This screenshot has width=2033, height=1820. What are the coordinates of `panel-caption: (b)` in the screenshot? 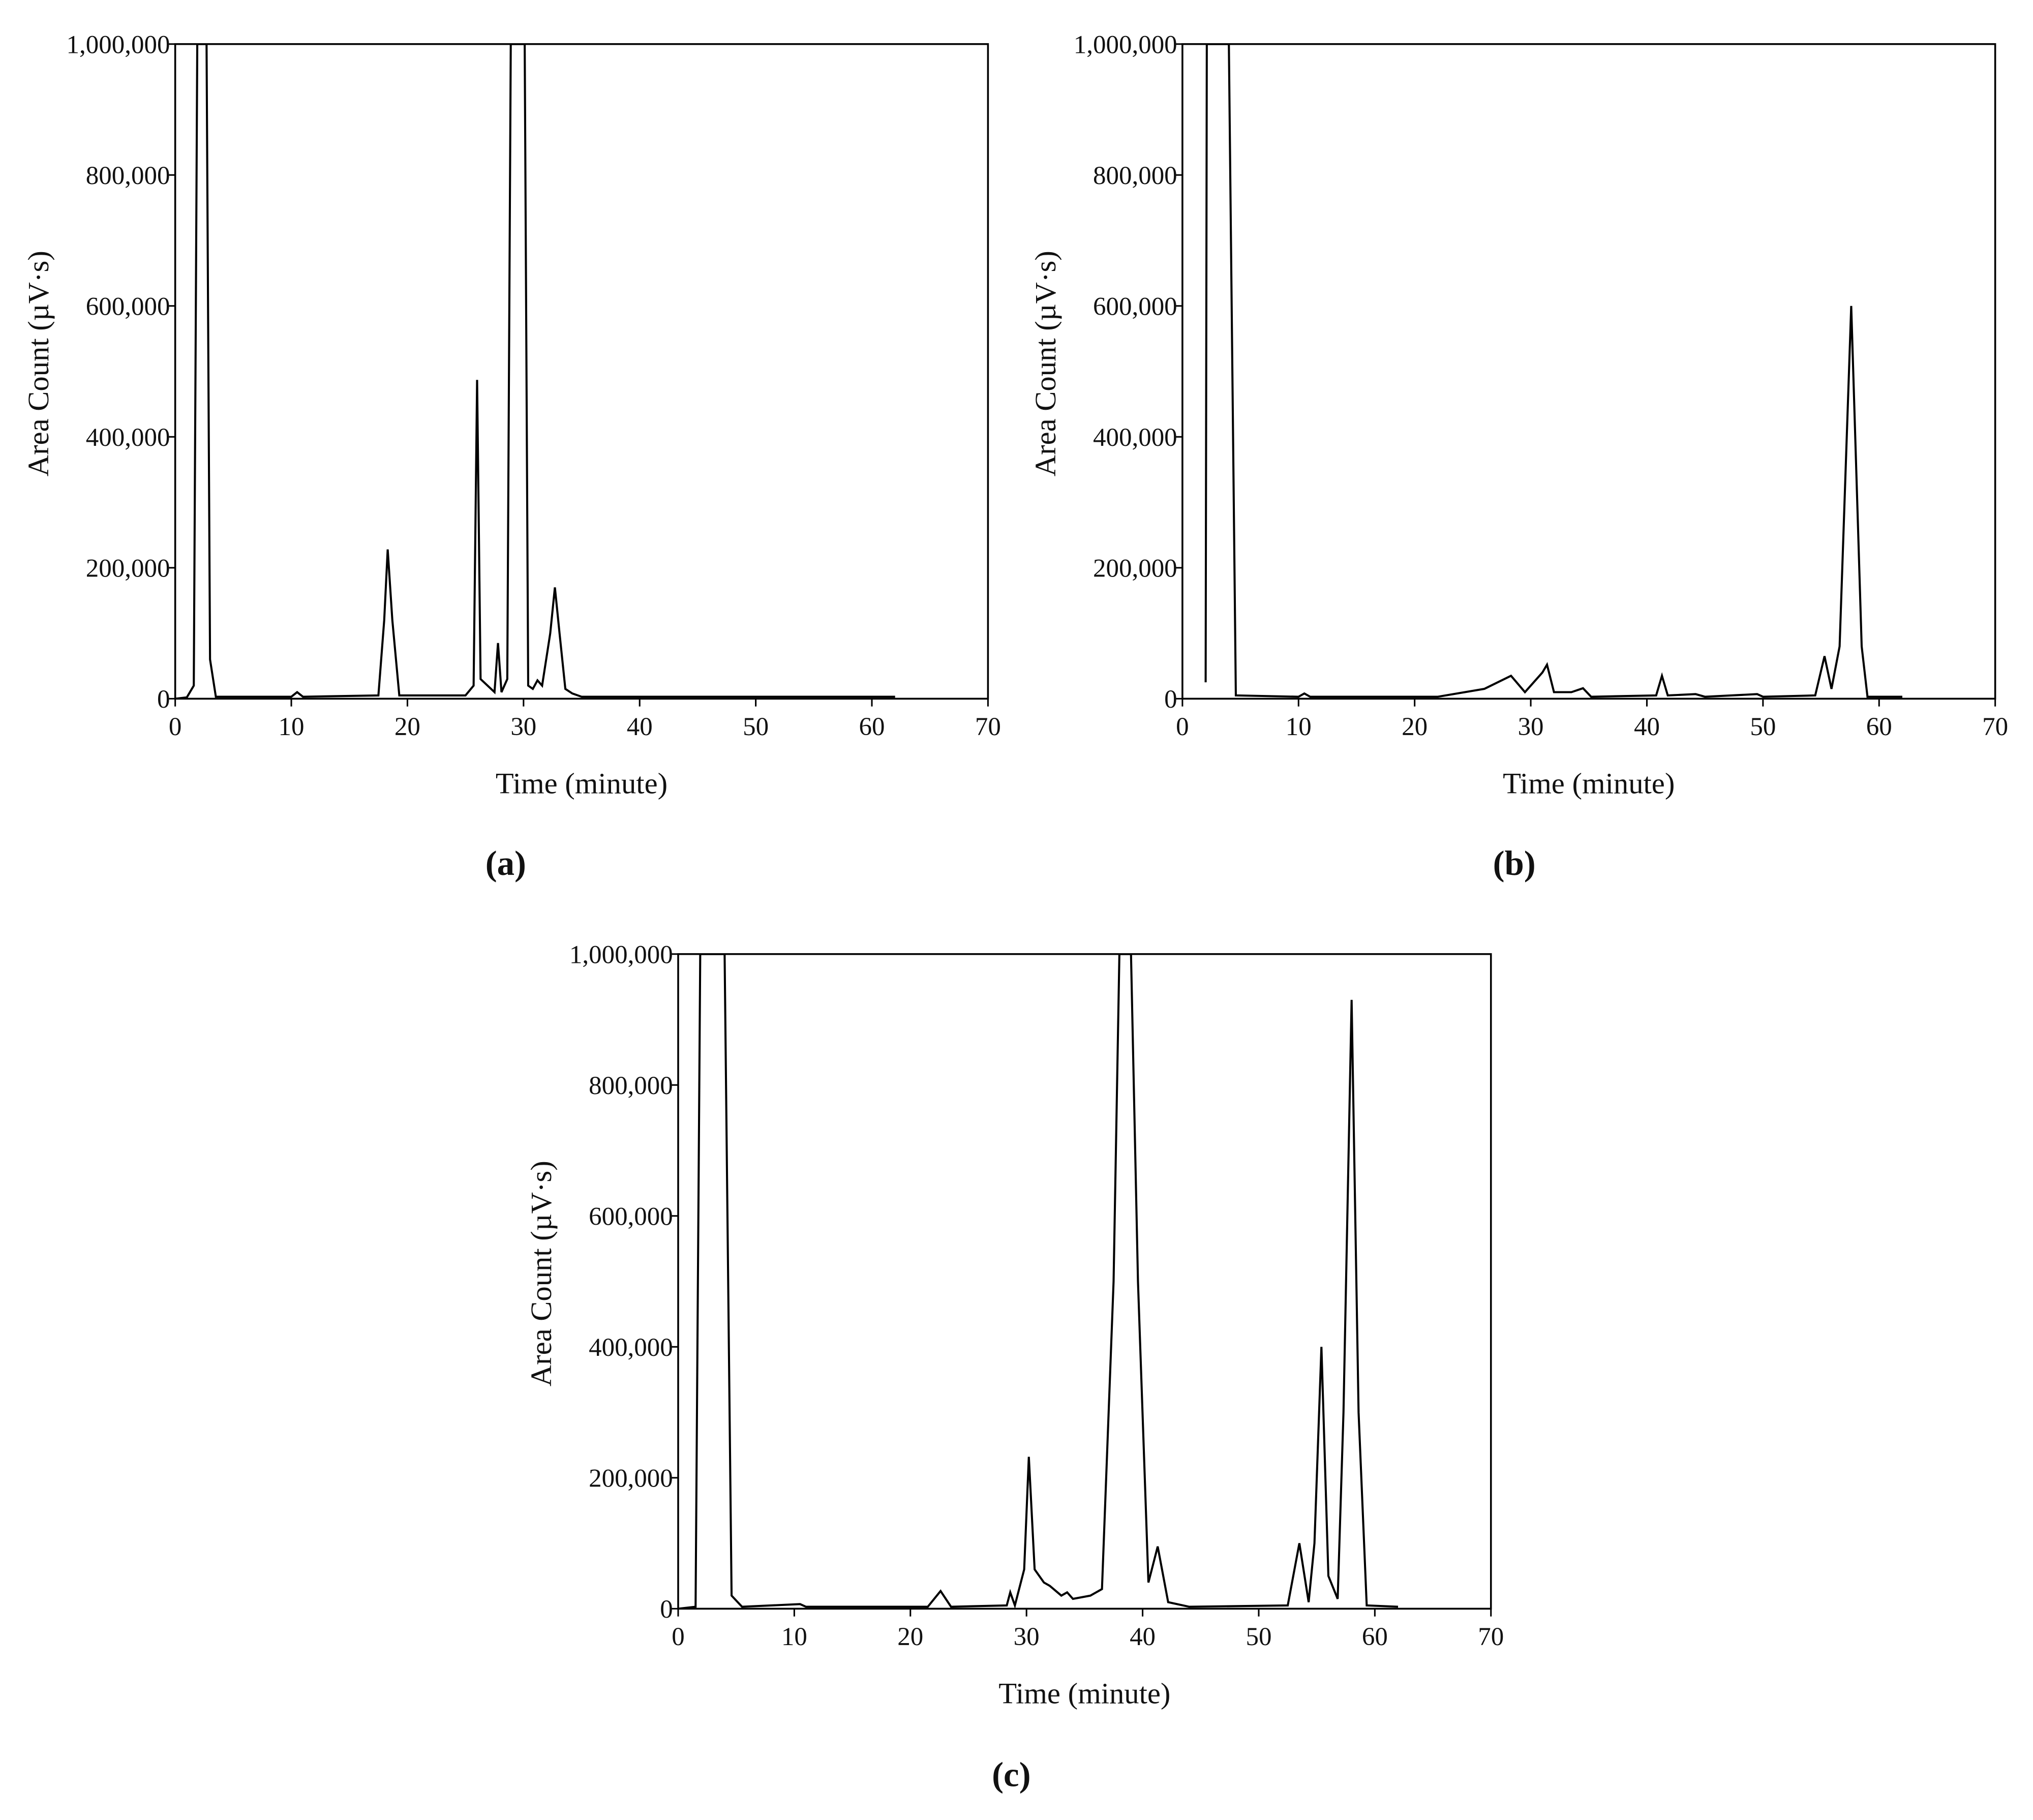 It's located at (1514, 863).